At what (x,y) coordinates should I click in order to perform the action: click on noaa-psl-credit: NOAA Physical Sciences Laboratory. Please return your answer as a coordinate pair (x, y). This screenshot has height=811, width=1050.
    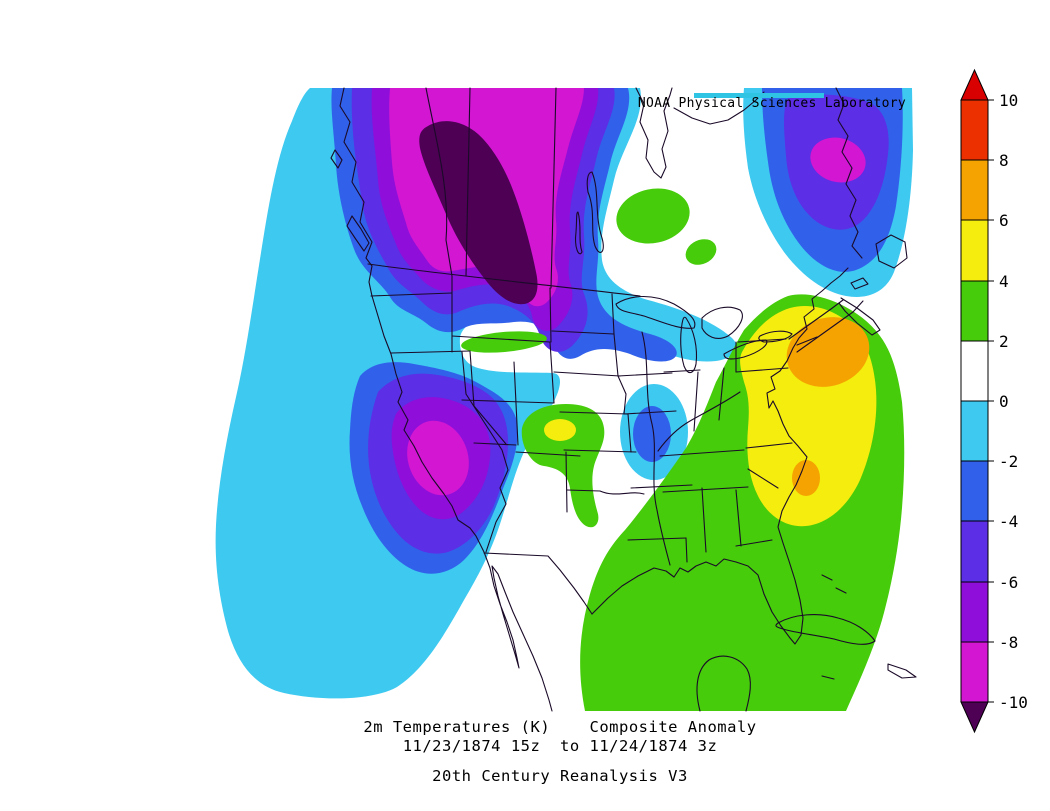
    Looking at the image, I should click on (772, 103).